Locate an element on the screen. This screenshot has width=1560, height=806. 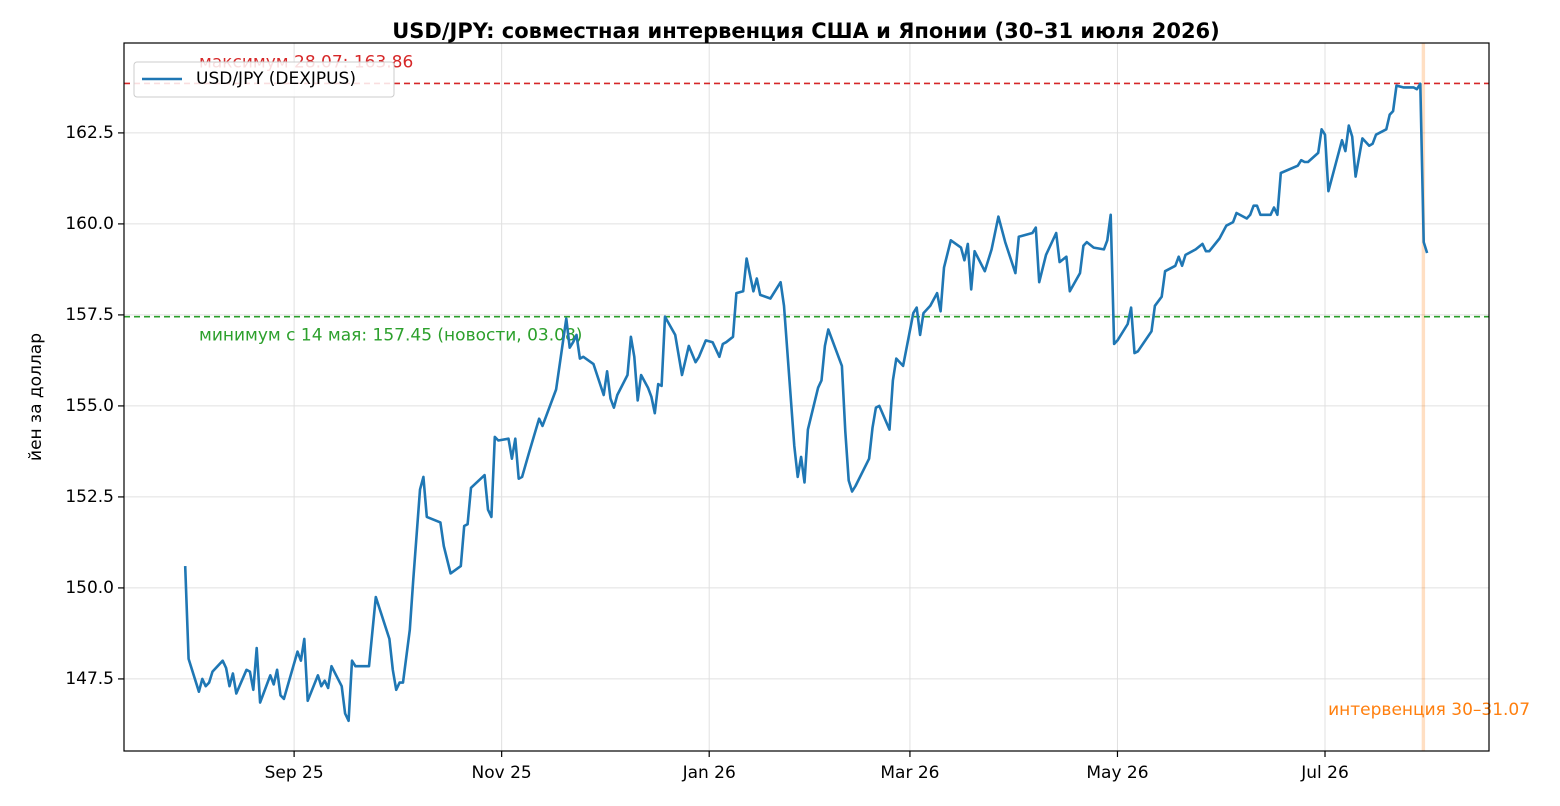
y-tick-label: 155.0 is located at coordinates (89, 406).